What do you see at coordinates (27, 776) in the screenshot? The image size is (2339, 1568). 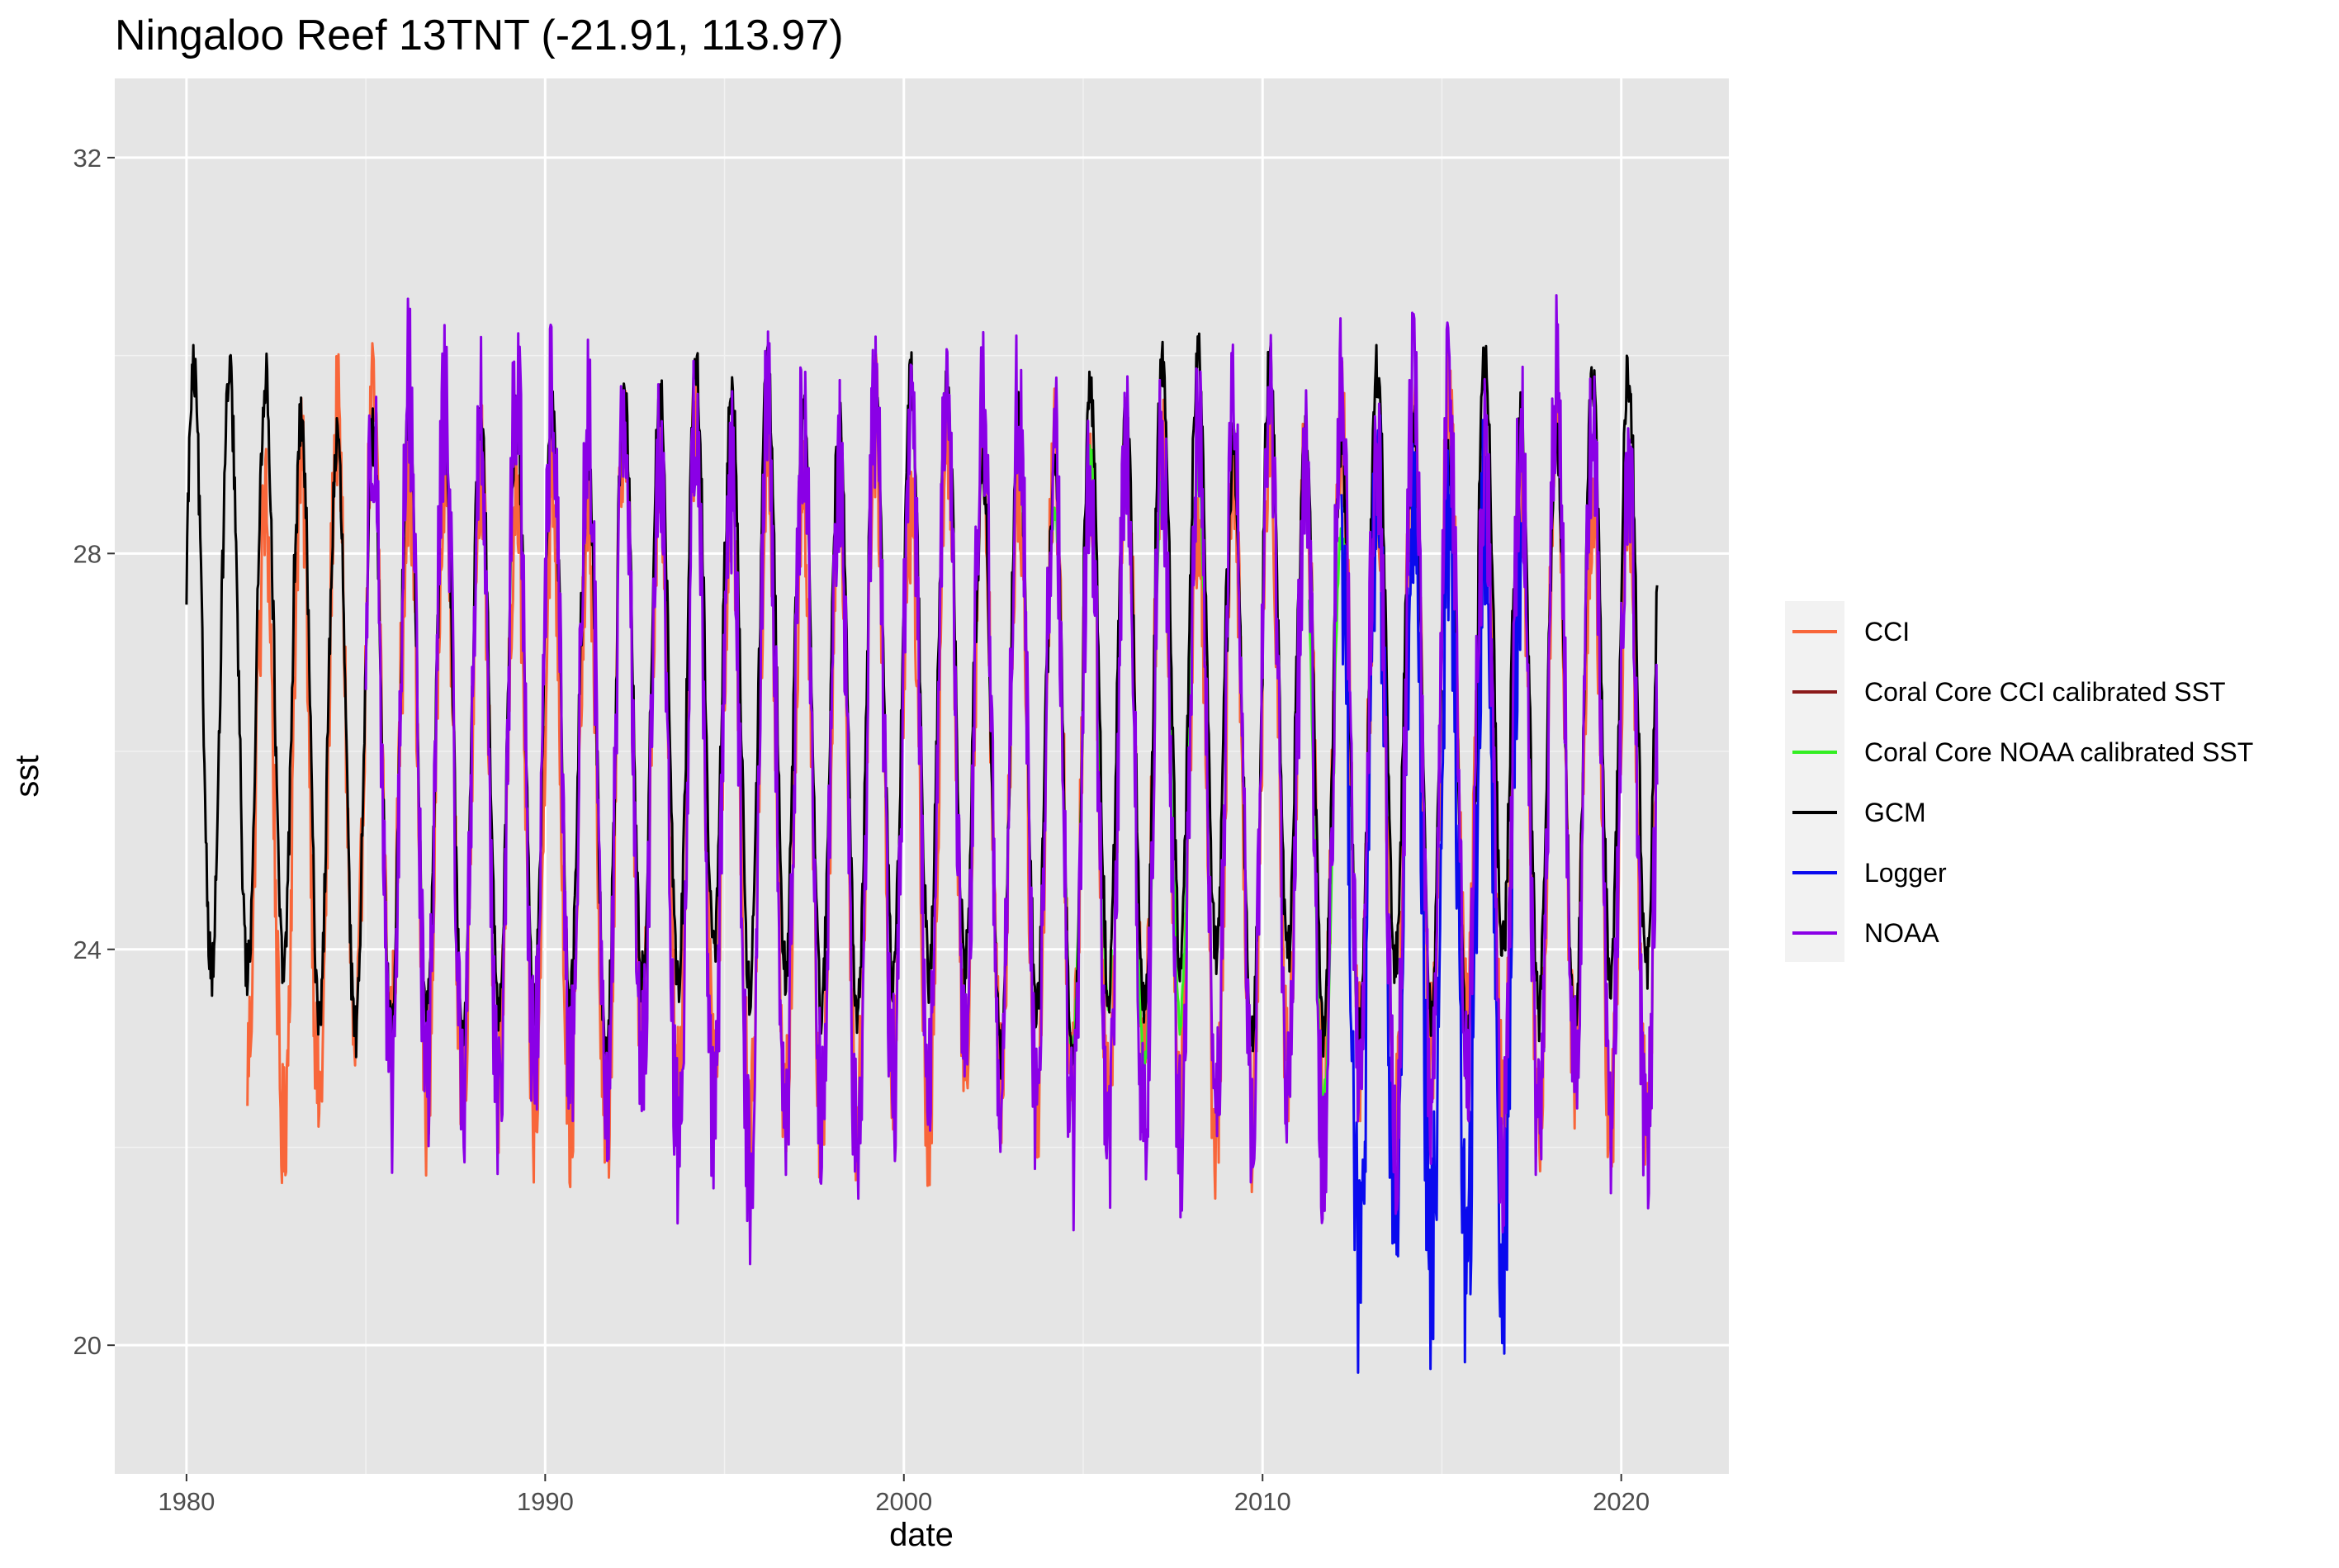 I see `y-axis-title: sst` at bounding box center [27, 776].